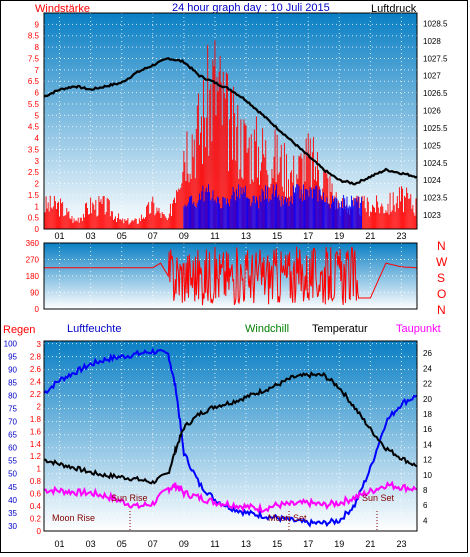  I want to click on legend-regen: Regen, so click(19, 330).